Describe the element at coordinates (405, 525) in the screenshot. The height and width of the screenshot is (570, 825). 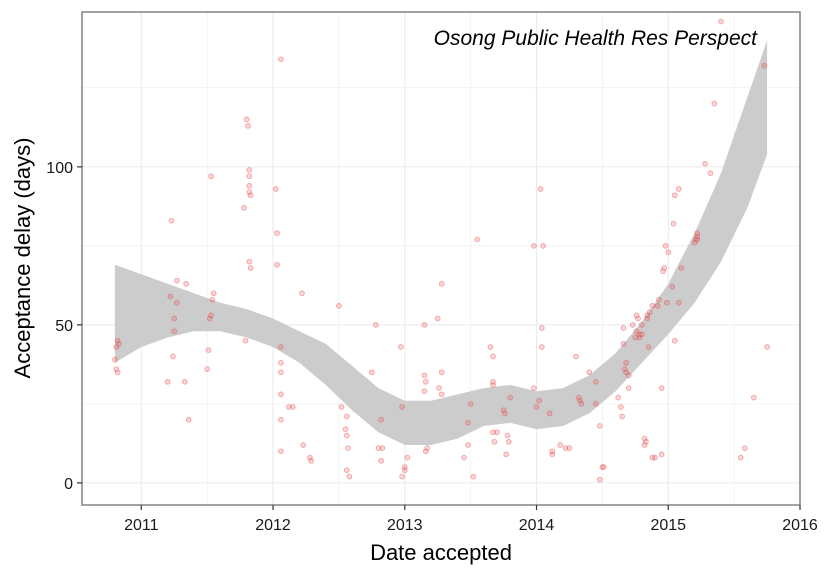
I see `x-tick-label: 2013` at that location.